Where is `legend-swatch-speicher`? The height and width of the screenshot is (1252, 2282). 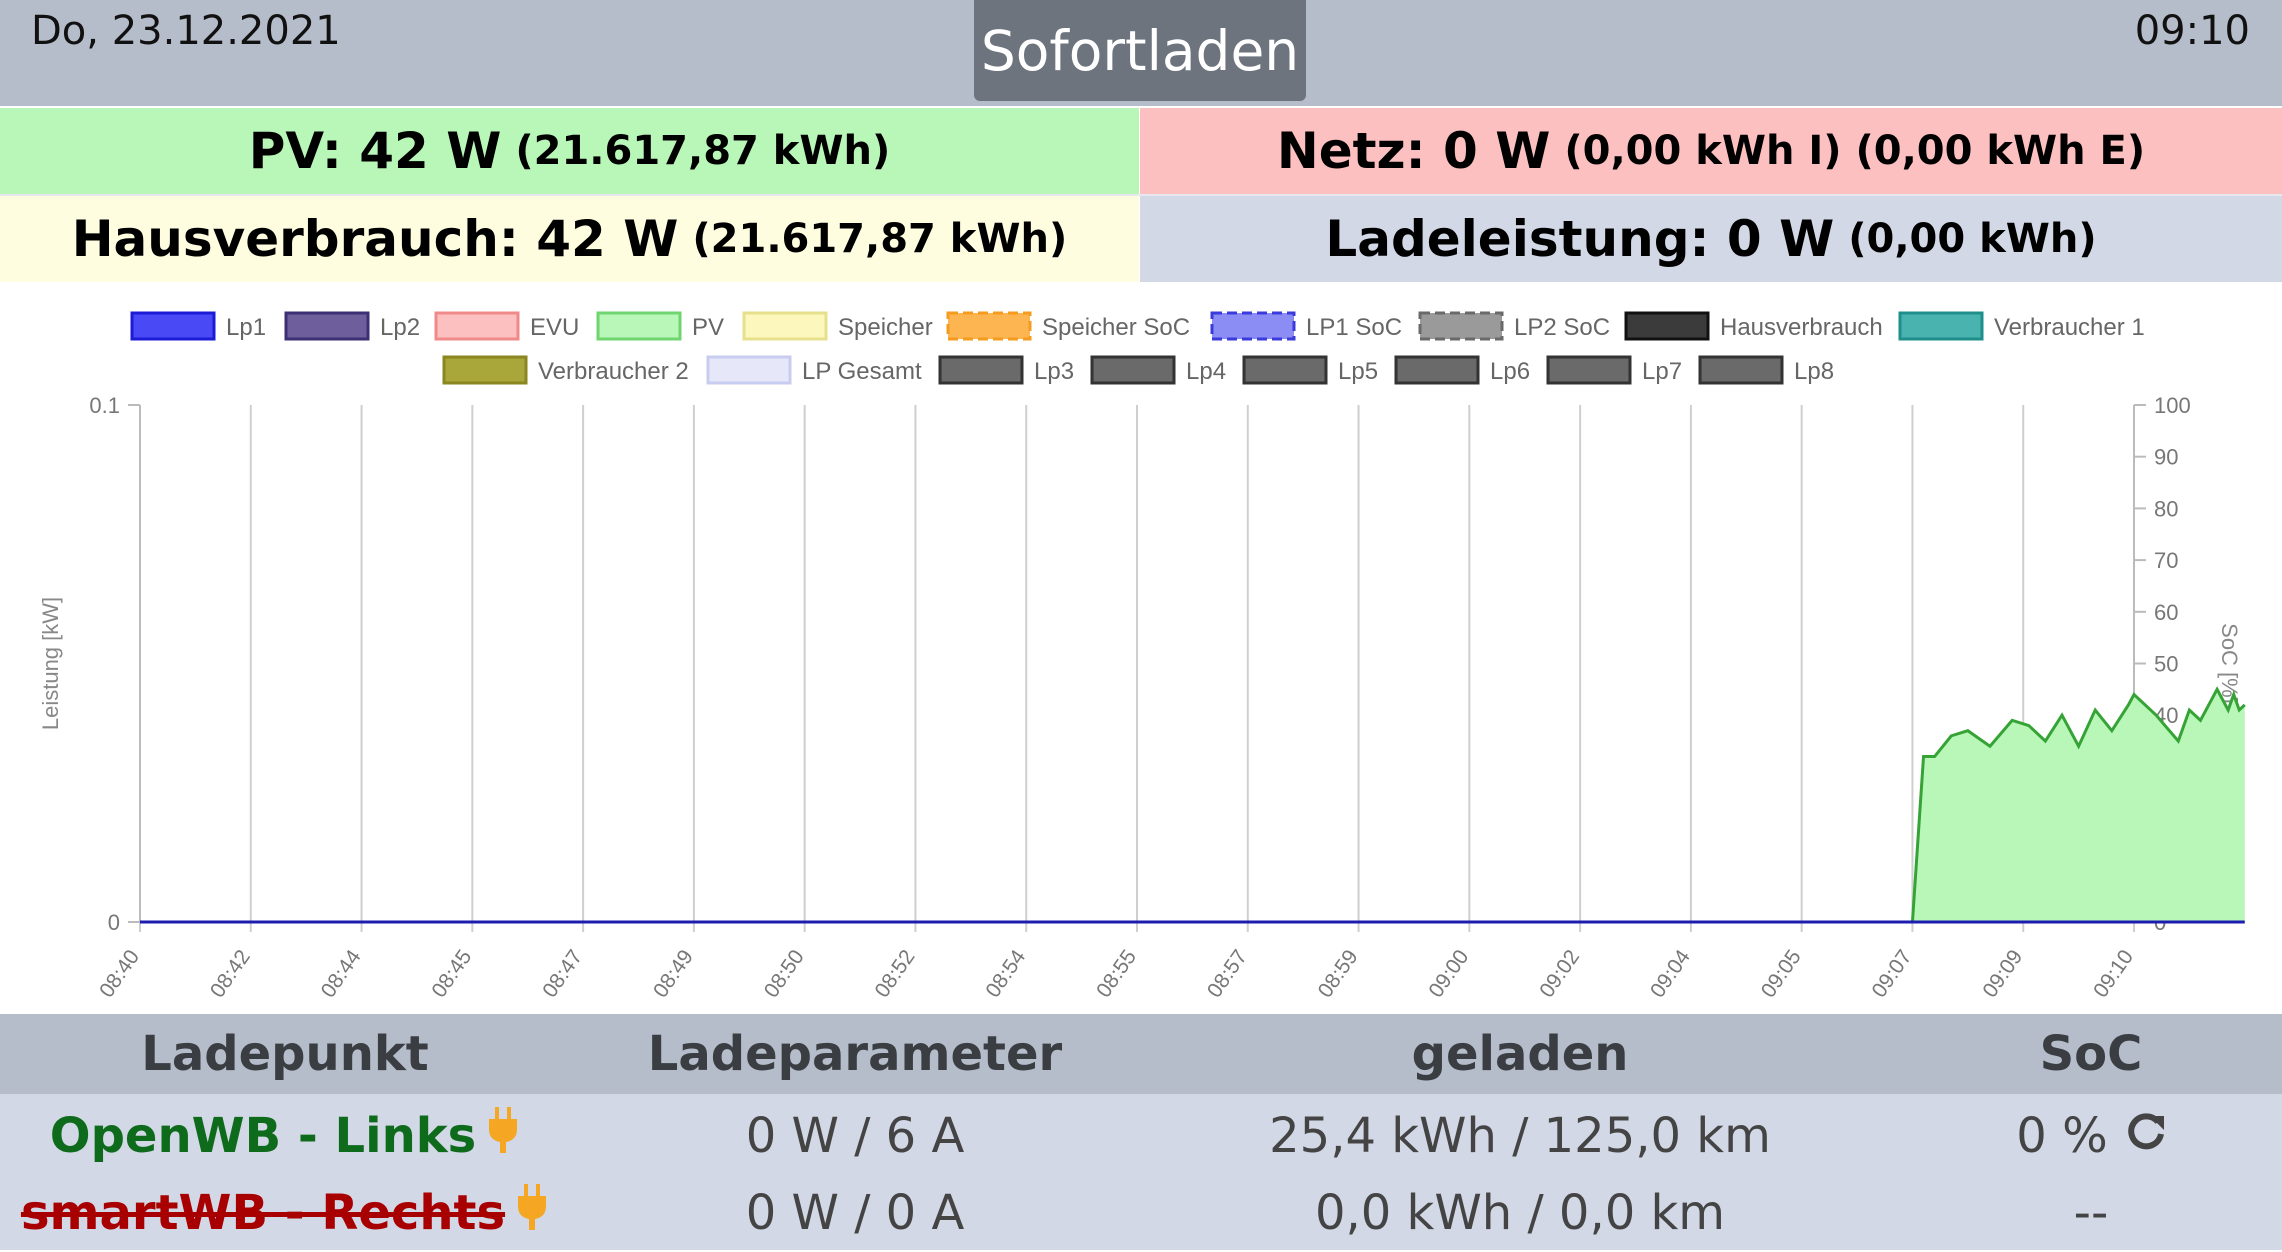 legend-swatch-speicher is located at coordinates (785, 326).